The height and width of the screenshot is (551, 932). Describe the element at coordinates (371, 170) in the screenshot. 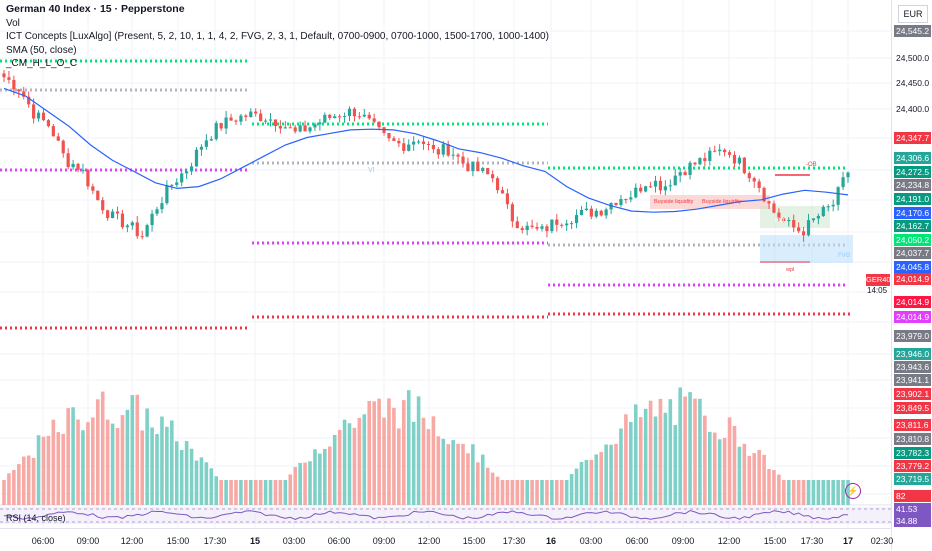

I see `chart-annotation-label: VI` at that location.